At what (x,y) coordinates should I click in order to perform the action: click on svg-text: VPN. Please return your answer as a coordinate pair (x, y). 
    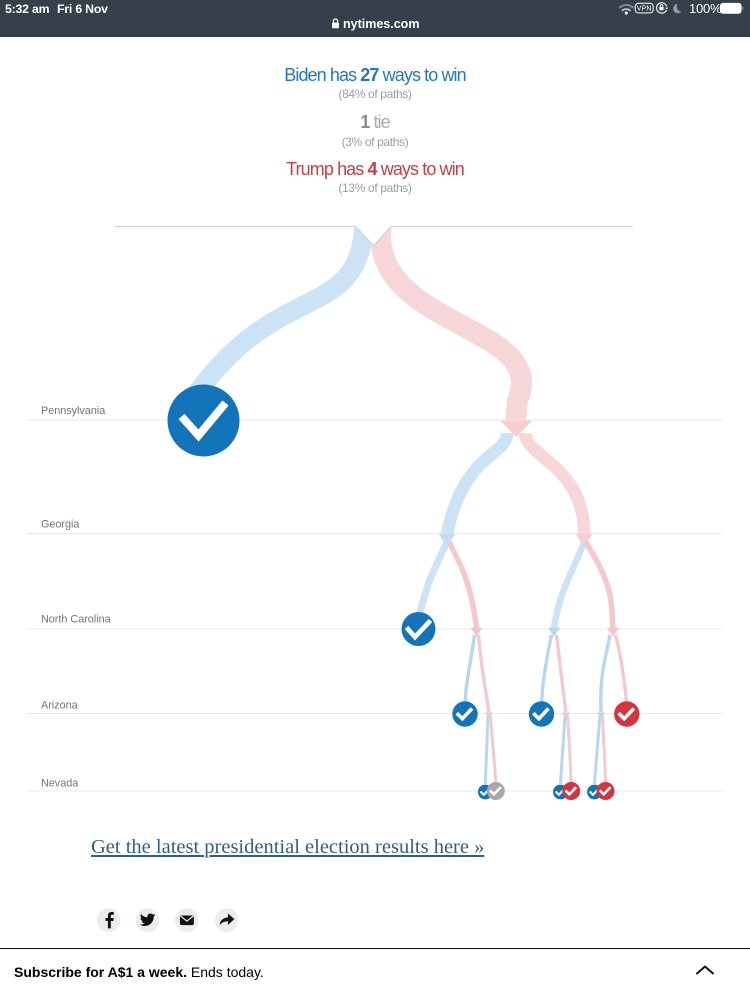
    Looking at the image, I should click on (644, 9).